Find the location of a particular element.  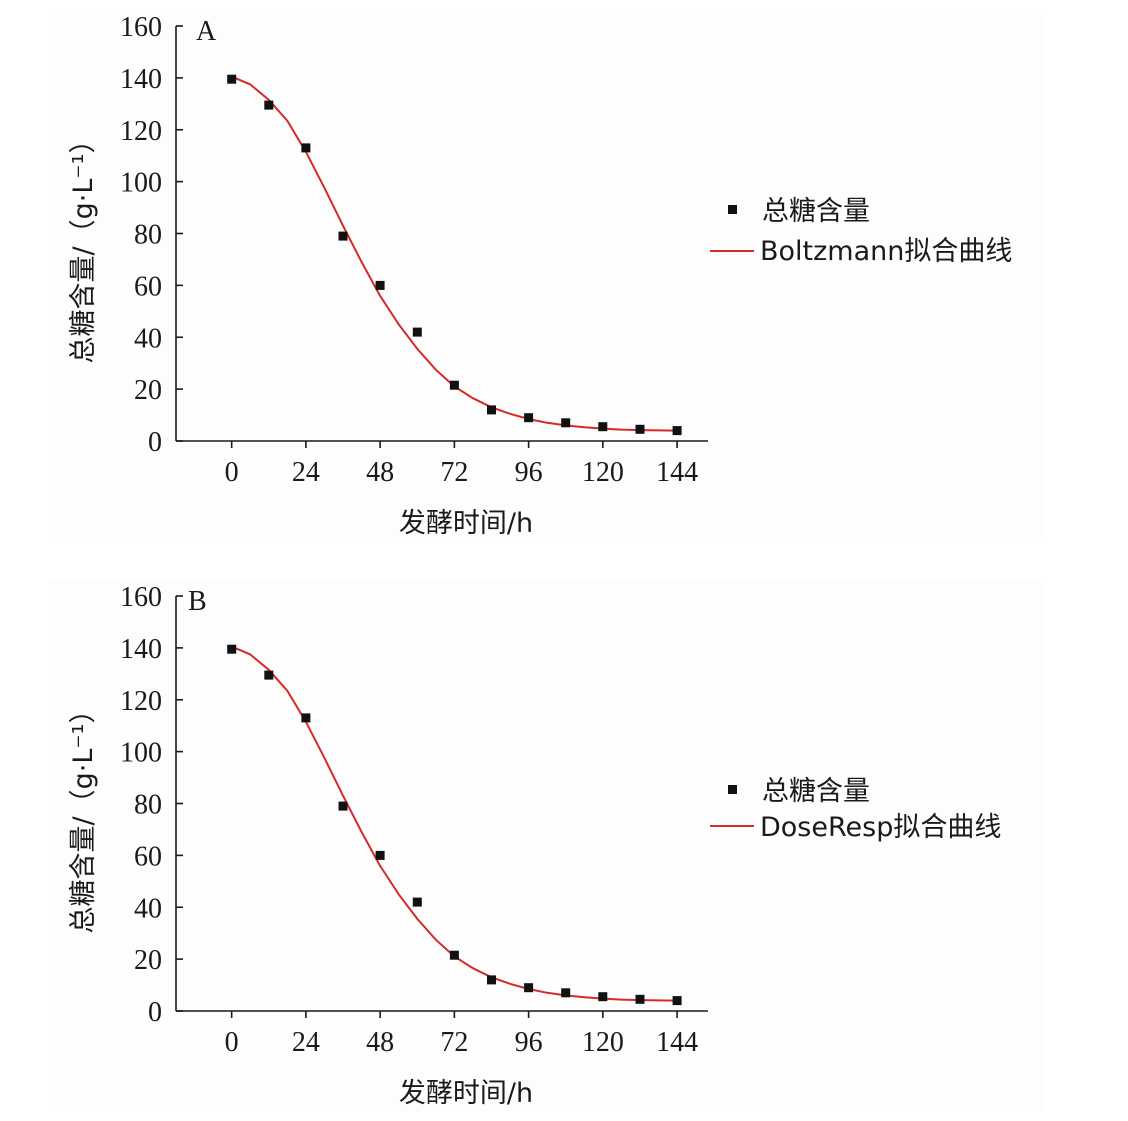

legend-a: 总糖含量 Boltzmann拟合曲线 is located at coordinates (861, 231).